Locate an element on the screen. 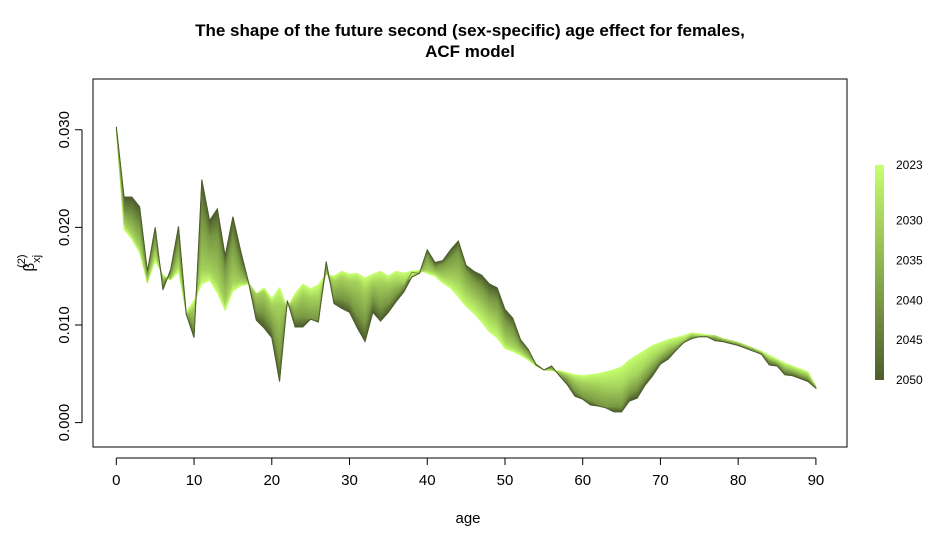 This screenshot has height=546, width=937. x-tick-label-10: 10 is located at coordinates (194, 480).